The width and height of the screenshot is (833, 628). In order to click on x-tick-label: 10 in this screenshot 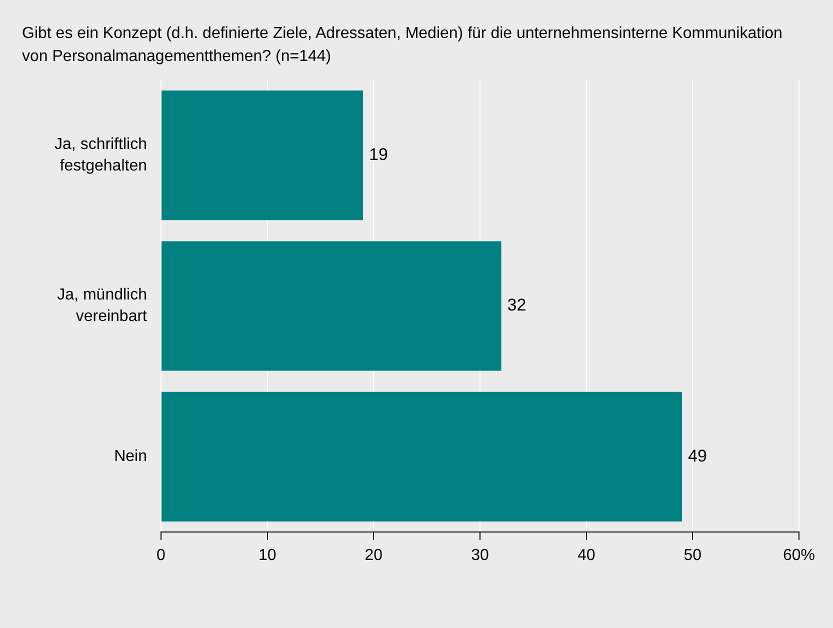, I will do `click(267, 555)`.